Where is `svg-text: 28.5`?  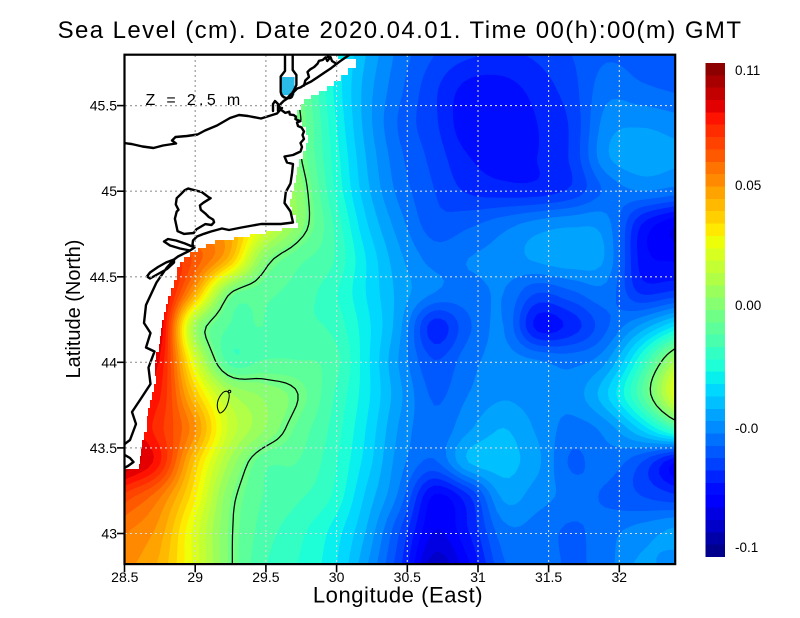
svg-text: 28.5 is located at coordinates (124, 577).